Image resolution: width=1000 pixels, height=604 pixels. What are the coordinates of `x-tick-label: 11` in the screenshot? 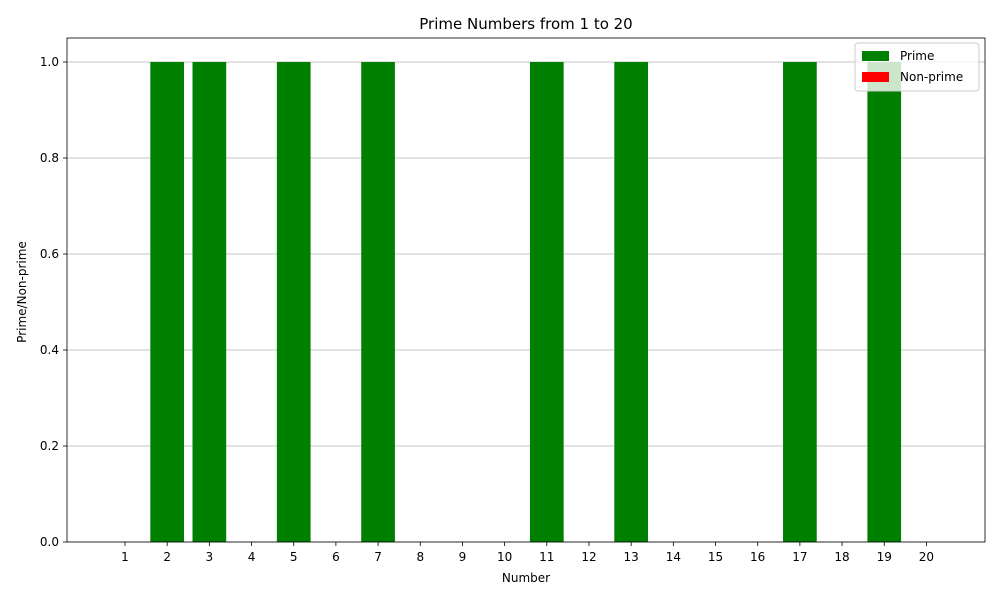 It's located at (546, 557).